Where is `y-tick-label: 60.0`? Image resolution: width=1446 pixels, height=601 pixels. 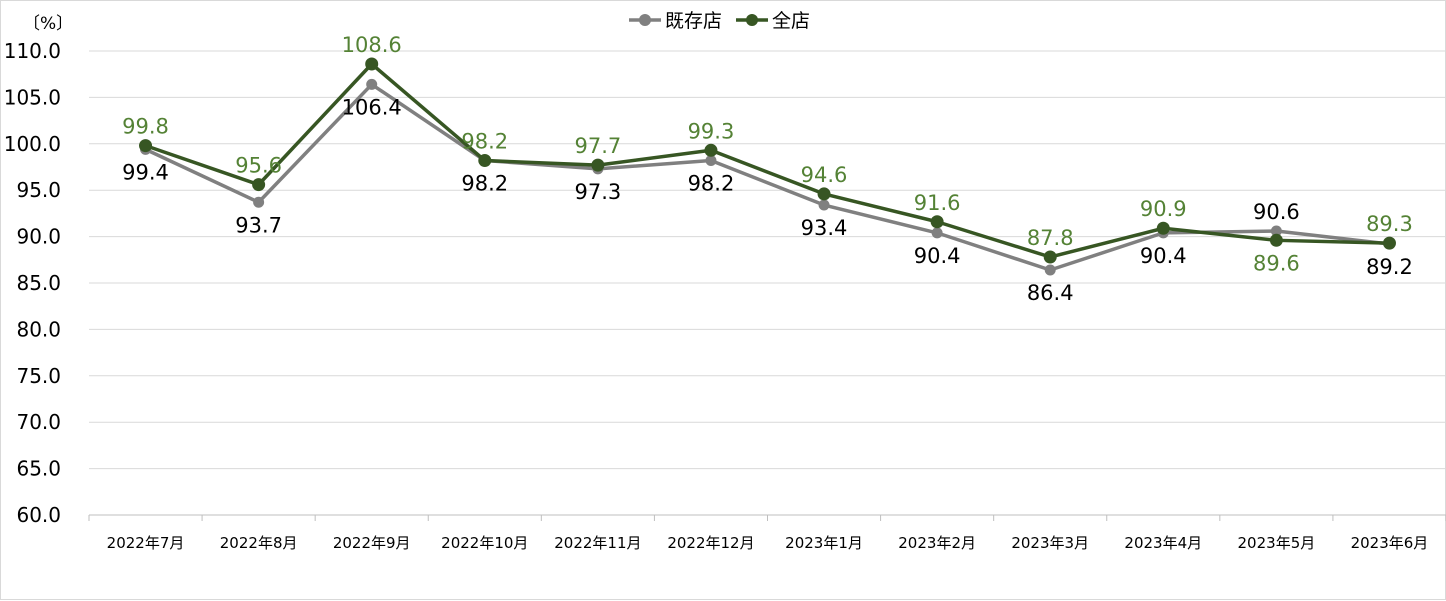
y-tick-label: 60.0 is located at coordinates (38, 515).